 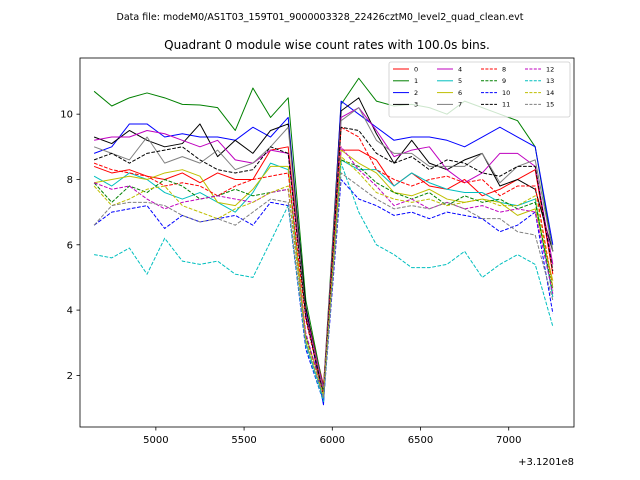 I want to click on legend-entry-4: 4, so click(x=449, y=69).